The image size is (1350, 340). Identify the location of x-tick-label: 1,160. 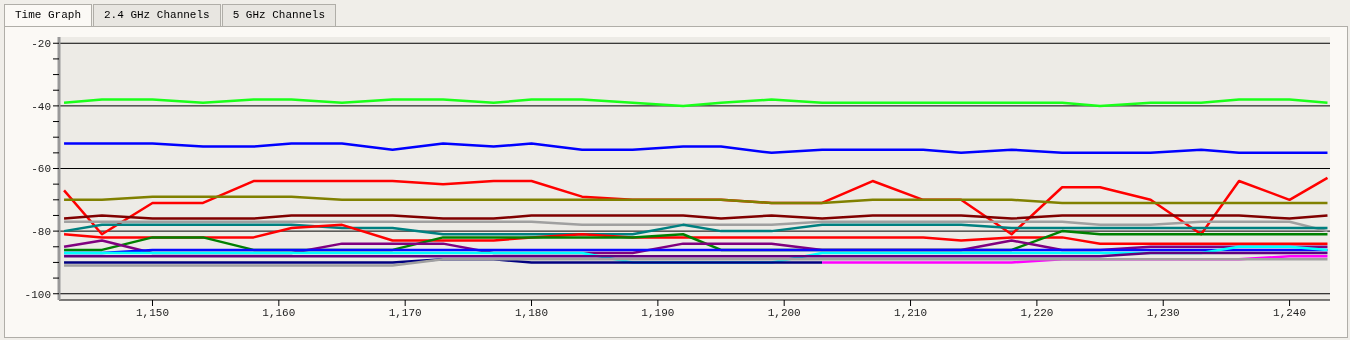
(279, 312).